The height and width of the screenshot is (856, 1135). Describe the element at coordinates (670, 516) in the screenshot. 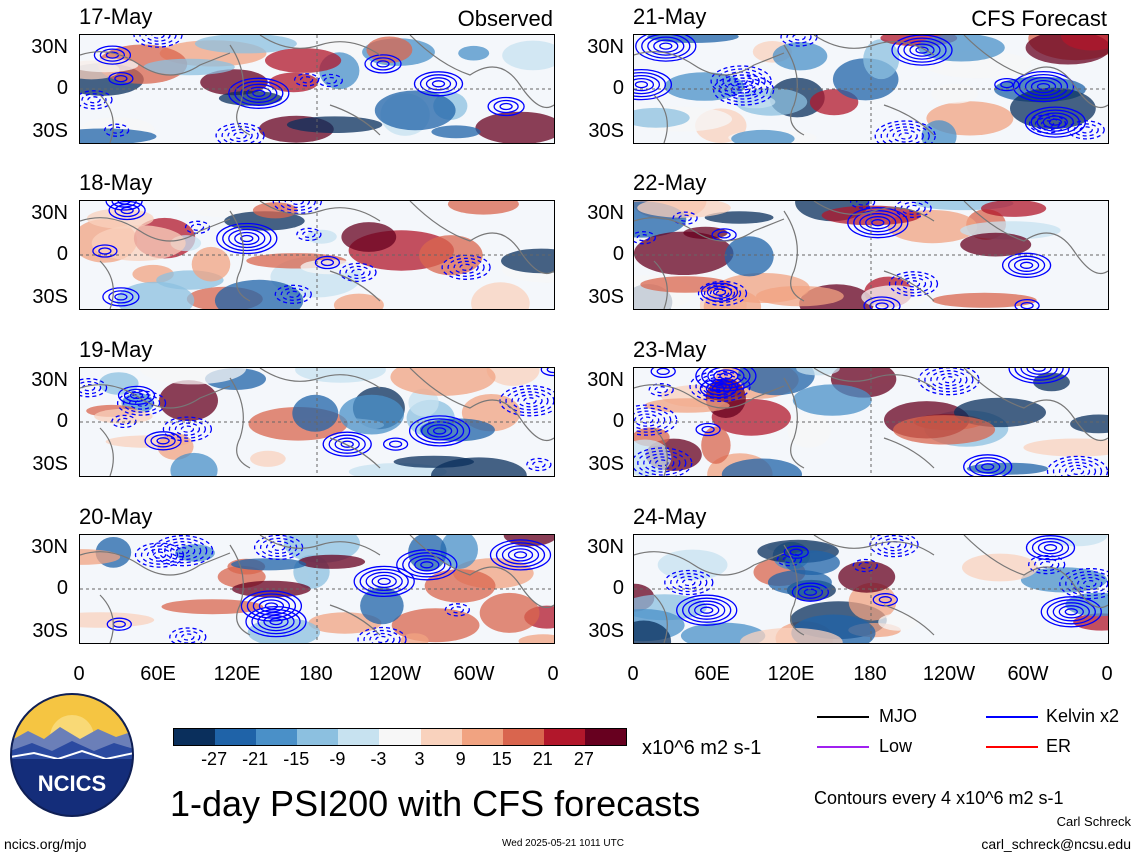

I see `panel-date-label: 24-May` at that location.